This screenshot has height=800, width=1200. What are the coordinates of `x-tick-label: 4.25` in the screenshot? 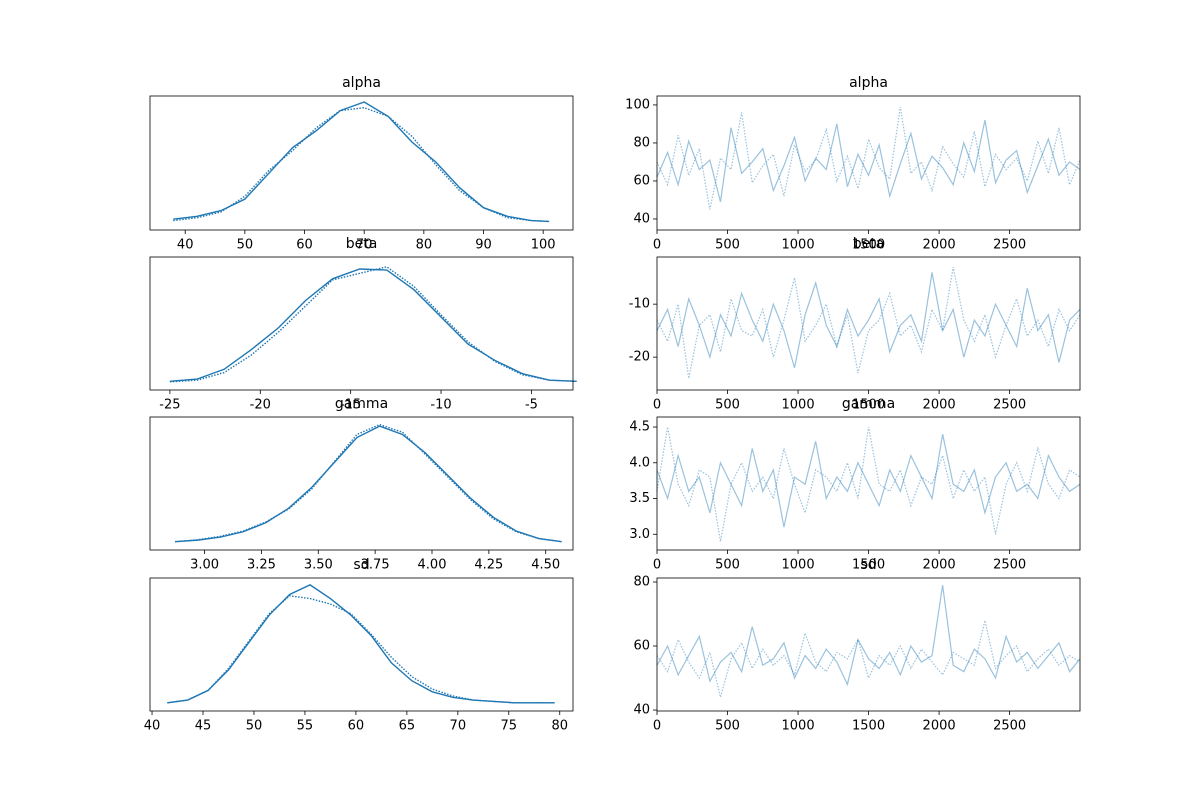 It's located at (488, 565).